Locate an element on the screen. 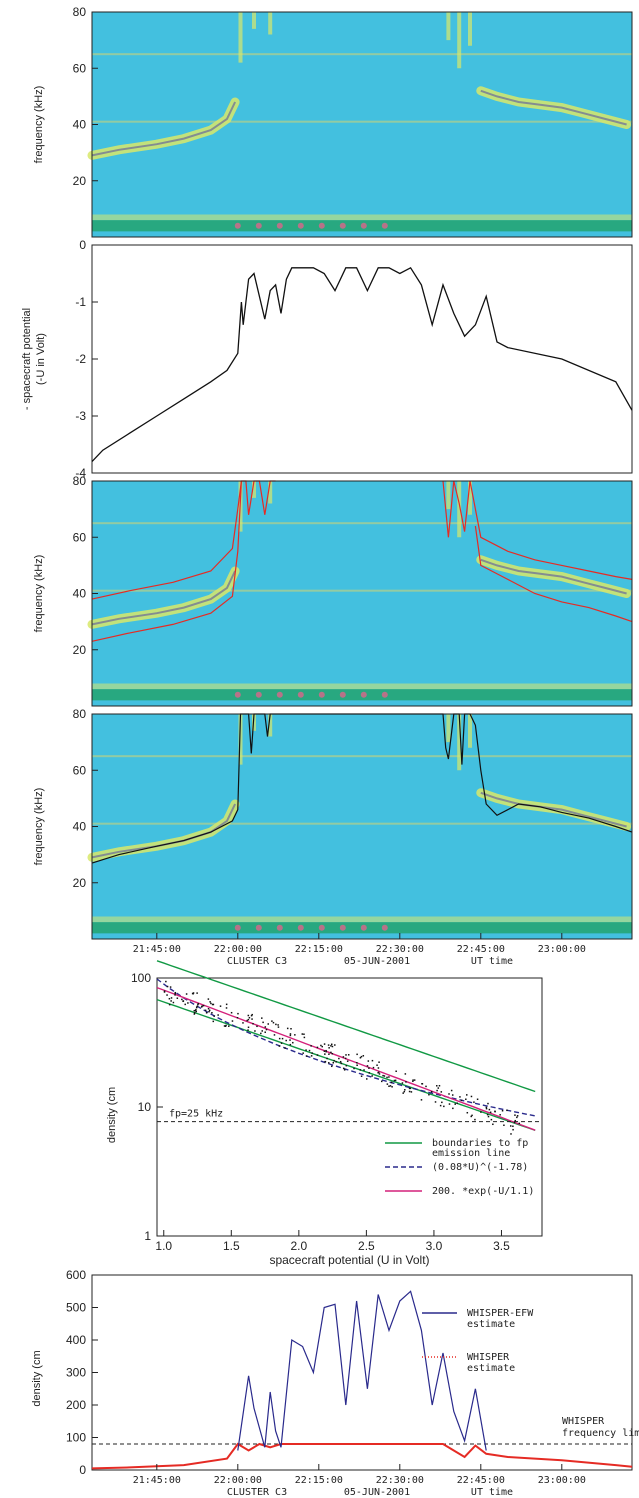 This screenshot has width=639, height=1498. y-tick-label: -4 is located at coordinates (80, 473).